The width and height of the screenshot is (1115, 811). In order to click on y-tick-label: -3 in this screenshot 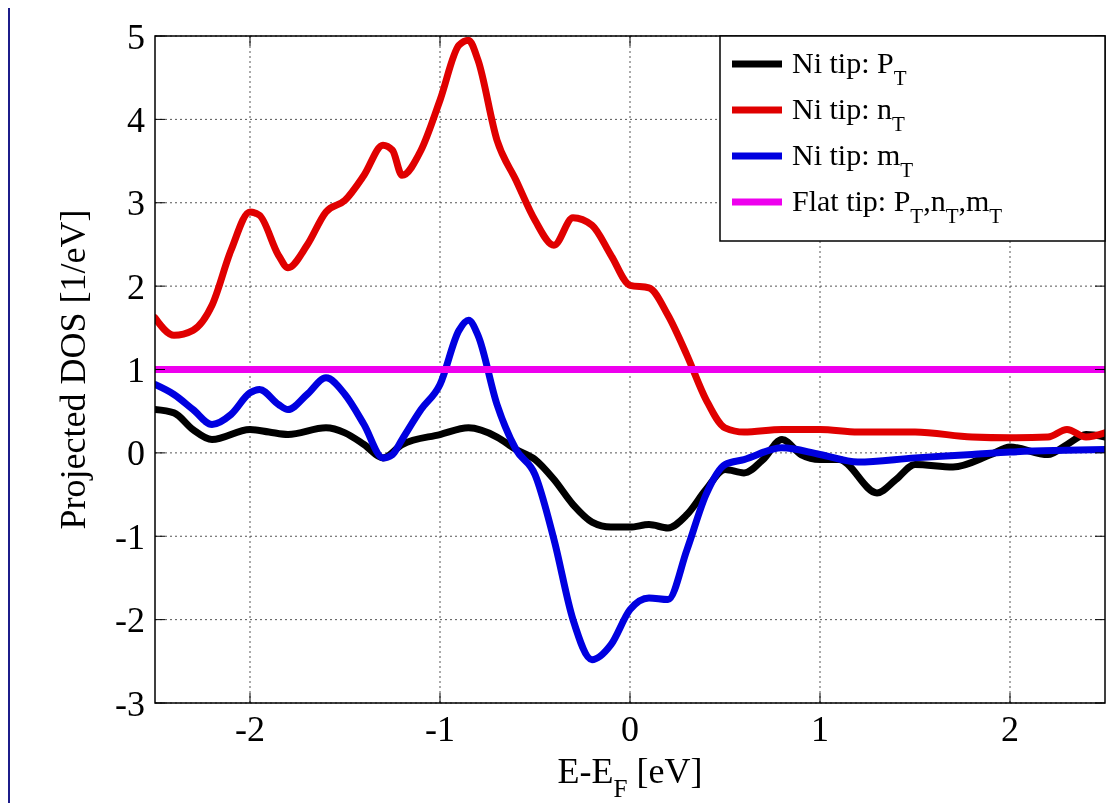, I will do `click(130, 703)`.